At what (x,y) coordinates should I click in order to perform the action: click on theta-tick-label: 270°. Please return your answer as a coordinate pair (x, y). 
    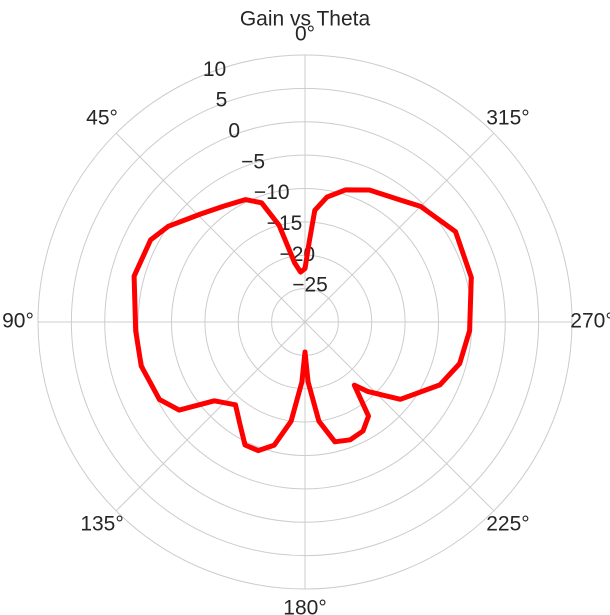
    Looking at the image, I should click on (590, 321).